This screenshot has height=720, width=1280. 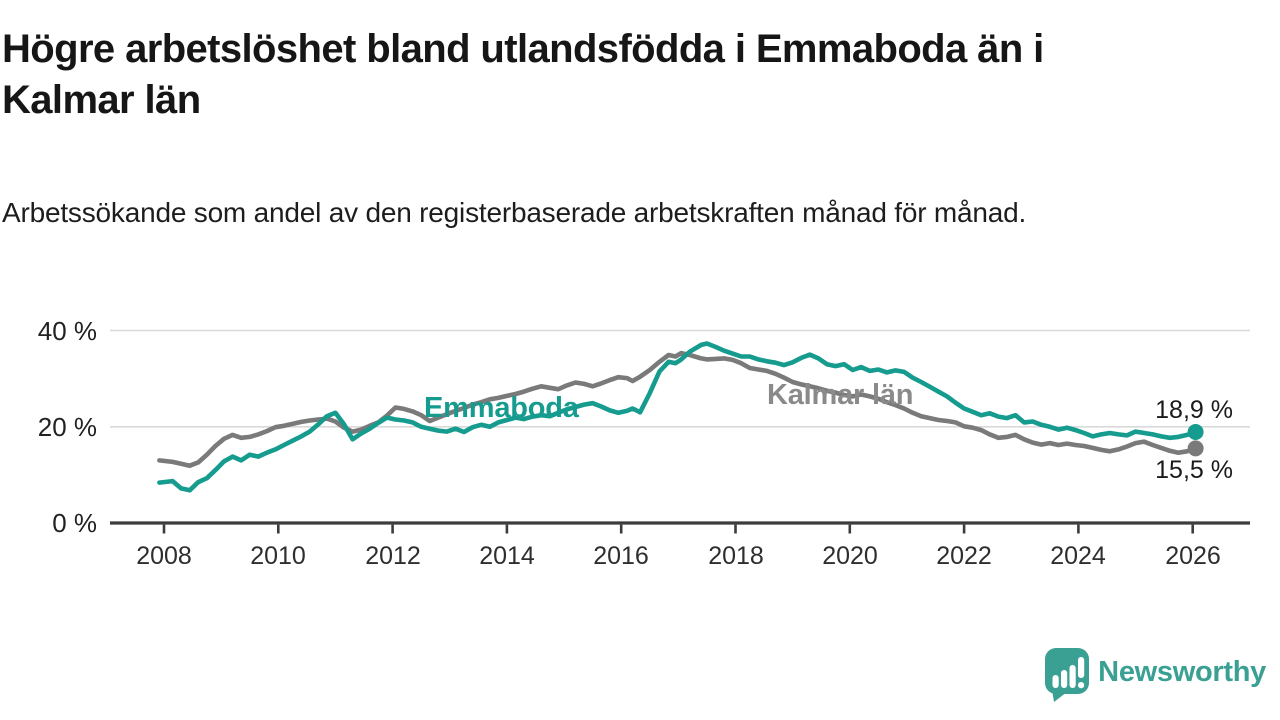 What do you see at coordinates (736, 556) in the screenshot?
I see `x-axis-tick-label: 2018` at bounding box center [736, 556].